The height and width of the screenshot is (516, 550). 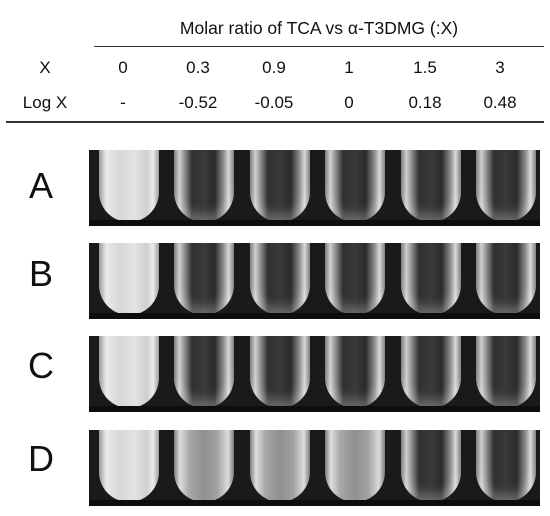 I want to click on x-value: 3, so click(x=500, y=67).